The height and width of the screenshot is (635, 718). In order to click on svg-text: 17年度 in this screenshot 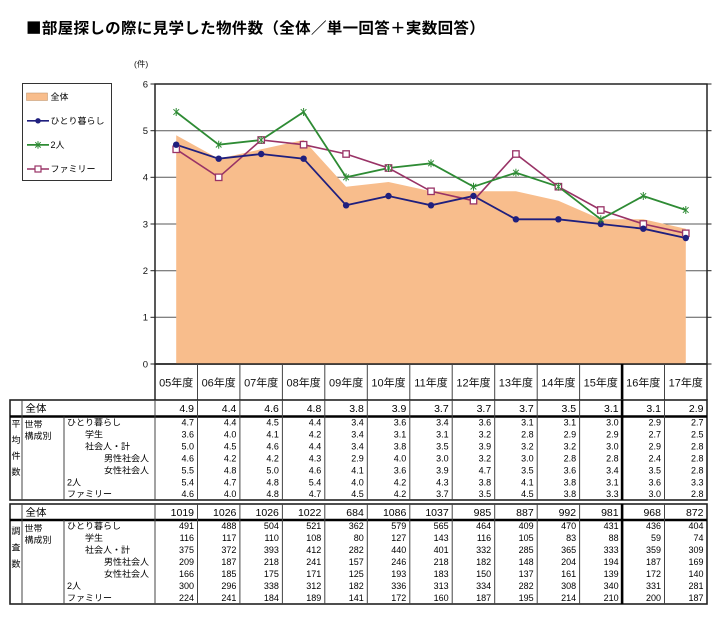, I will do `click(686, 383)`.